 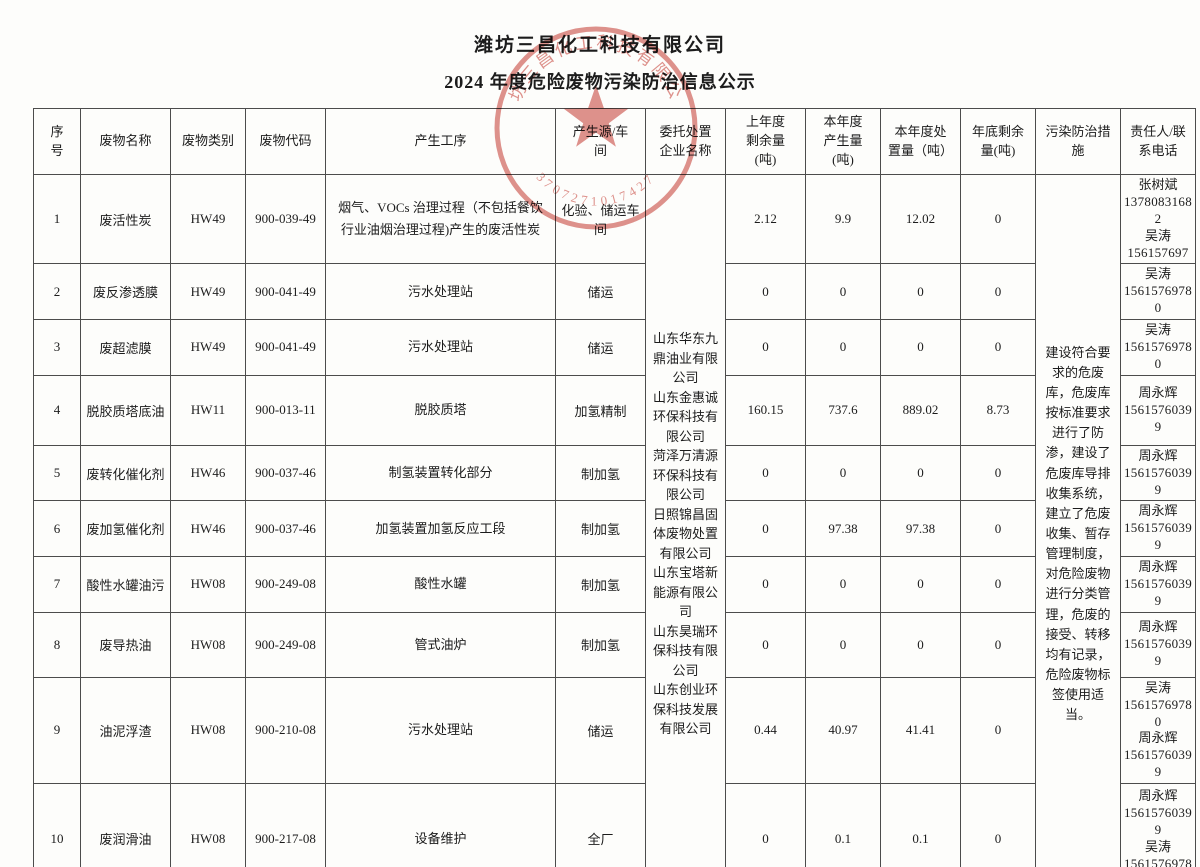 What do you see at coordinates (440, 825) in the screenshot?
I see `cell-production-process: 设备维护` at bounding box center [440, 825].